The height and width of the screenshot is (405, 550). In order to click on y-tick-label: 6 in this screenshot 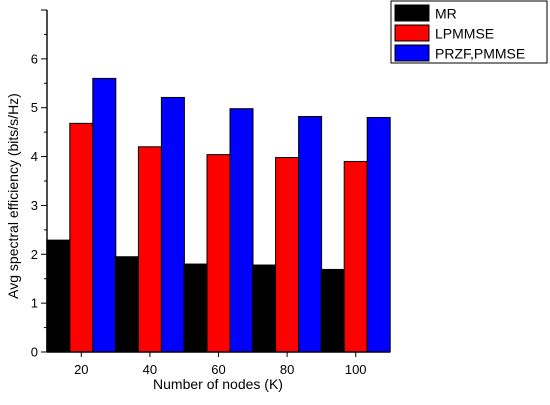, I will do `click(34, 58)`.